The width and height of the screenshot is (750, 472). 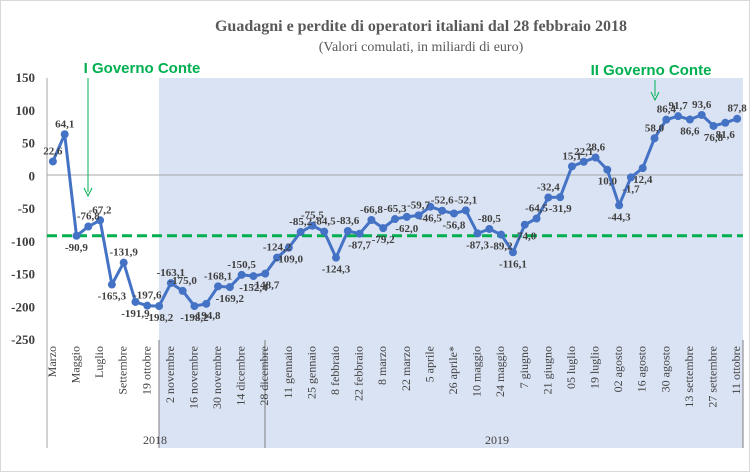 I want to click on data-label: -109,0, so click(x=289, y=260).